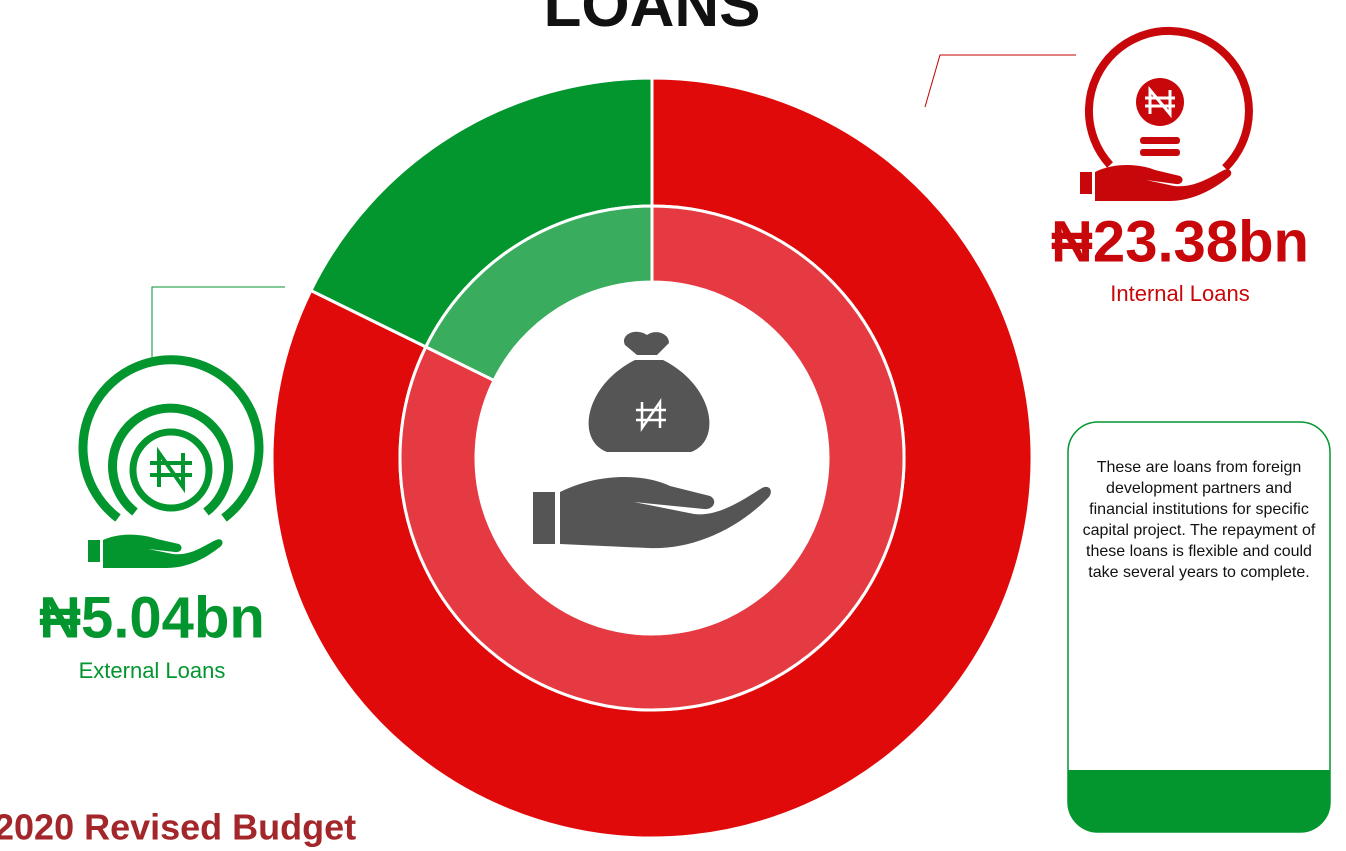 This screenshot has height=851, width=1346. What do you see at coordinates (1179, 293) in the screenshot?
I see `category-label: Internal Loans` at bounding box center [1179, 293].